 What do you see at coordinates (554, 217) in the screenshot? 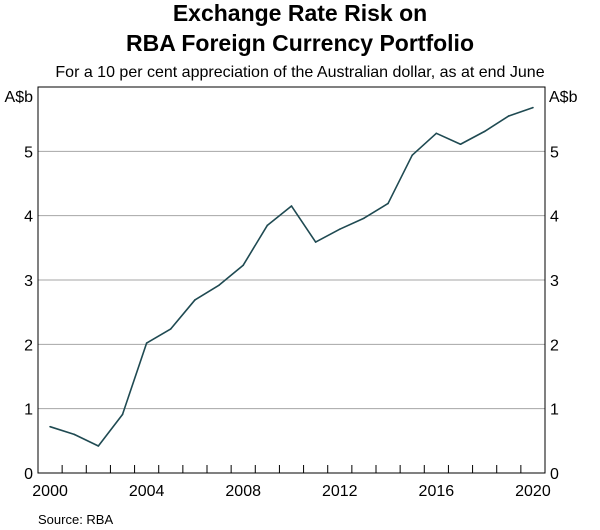
I see `y-tick-label-right: 4` at bounding box center [554, 217].